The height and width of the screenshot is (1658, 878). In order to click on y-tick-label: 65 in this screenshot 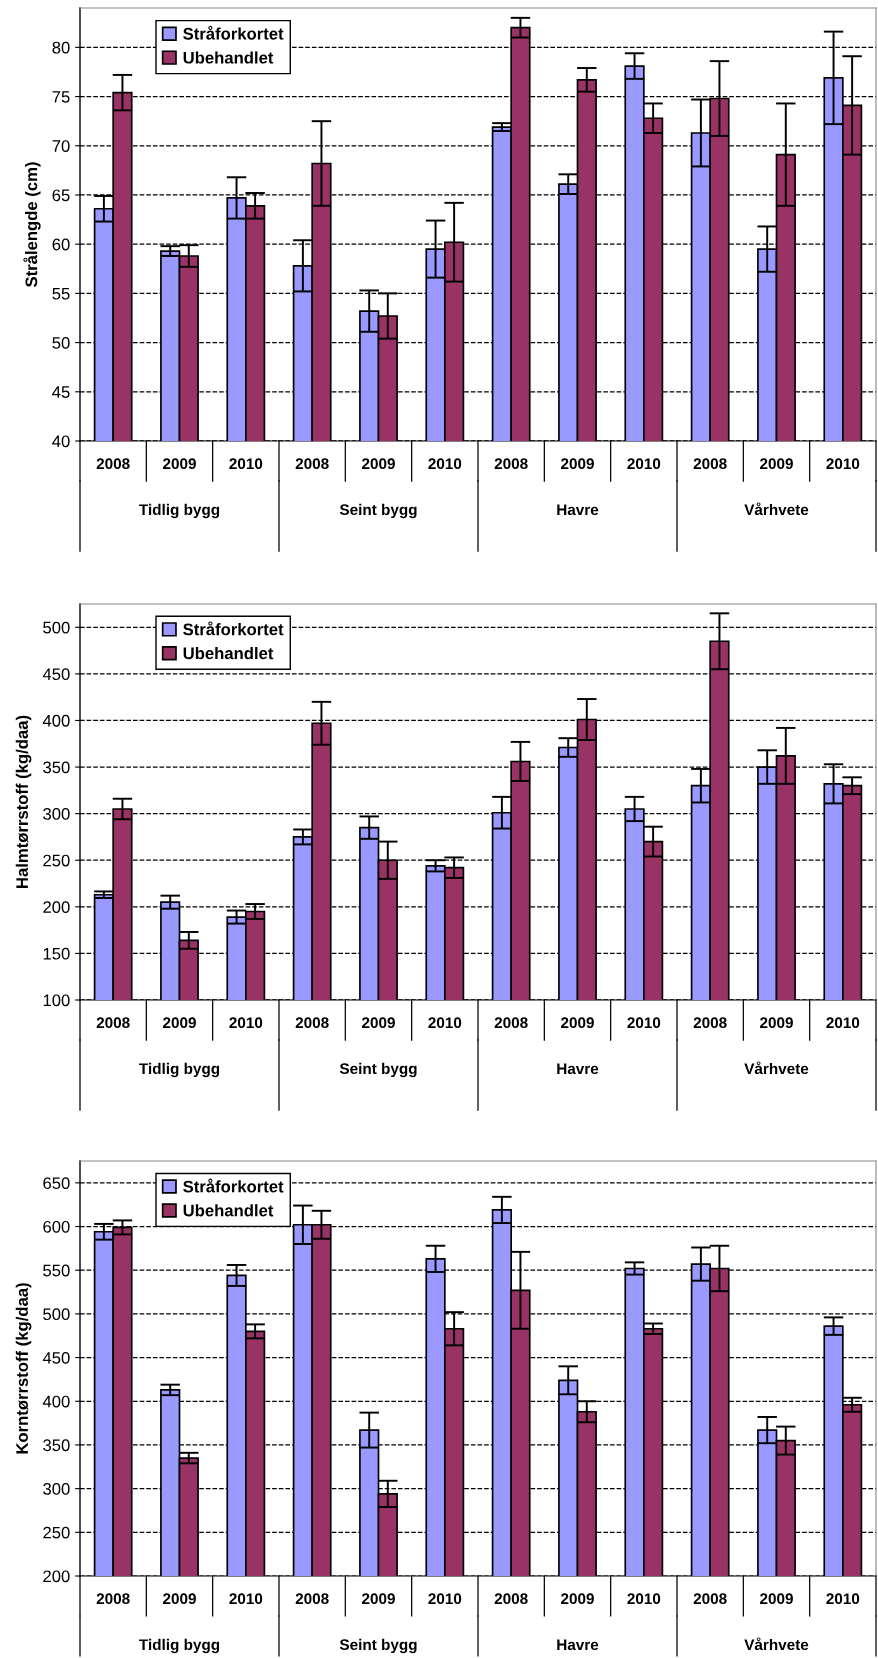, I will do `click(61, 195)`.